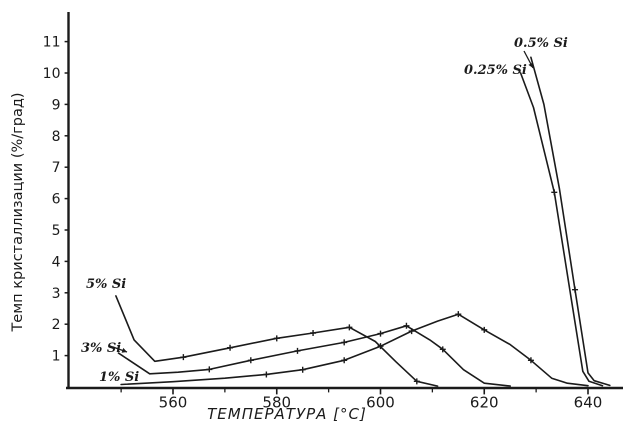 The height and width of the screenshot is (430, 625). What do you see at coordinates (56, 262) in the screenshot?
I see `y-tick-label-4: 4` at bounding box center [56, 262].